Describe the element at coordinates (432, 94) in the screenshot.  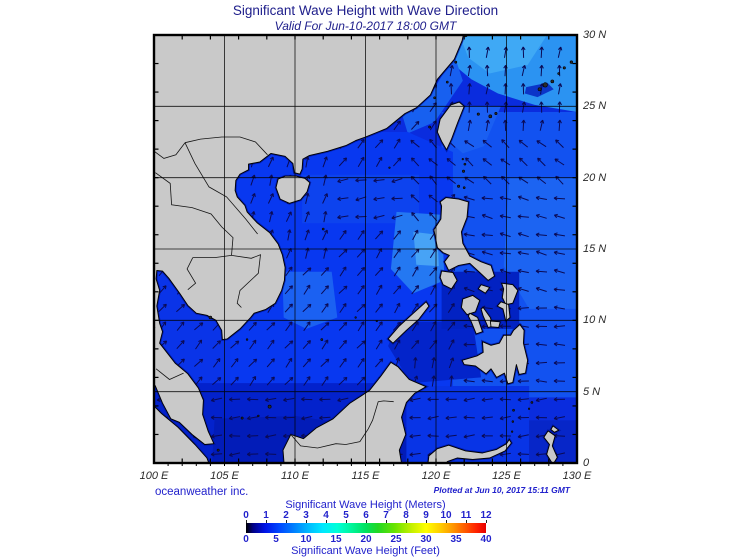
I see `sea-patch-china-coastal` at that location.